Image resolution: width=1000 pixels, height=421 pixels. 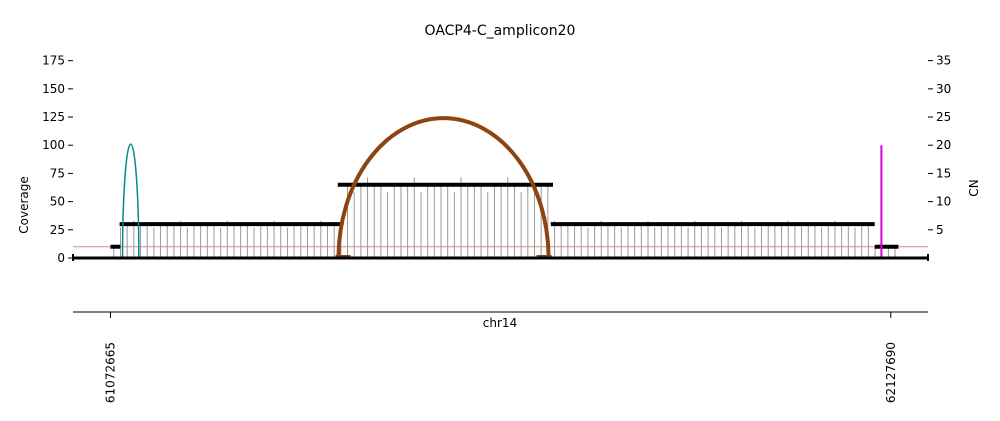 What do you see at coordinates (500, 323) in the screenshot?
I see `x-axis-label: chr14` at bounding box center [500, 323].